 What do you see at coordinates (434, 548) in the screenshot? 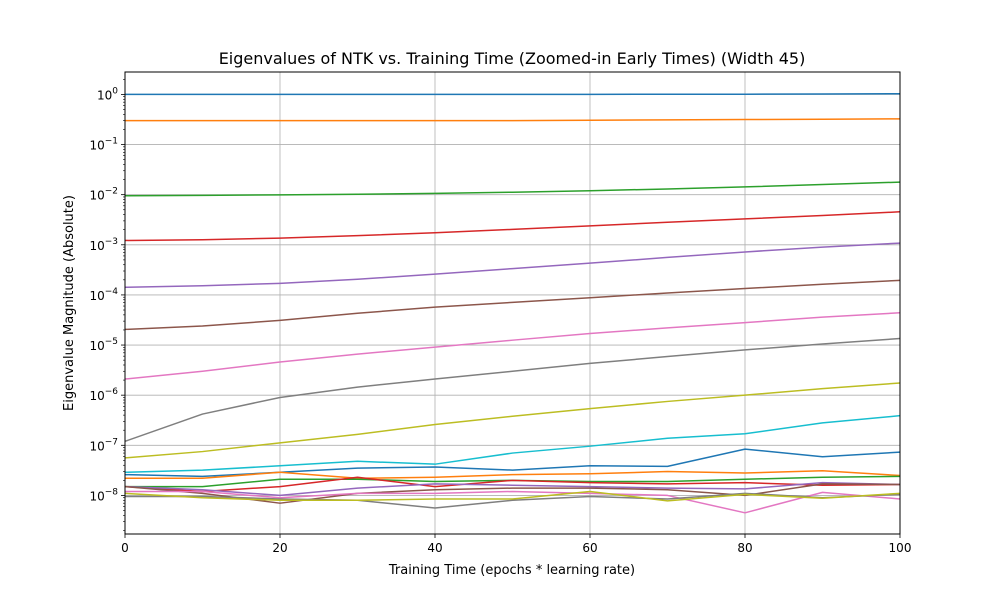
I see `x-tick-label: 40` at bounding box center [434, 548].